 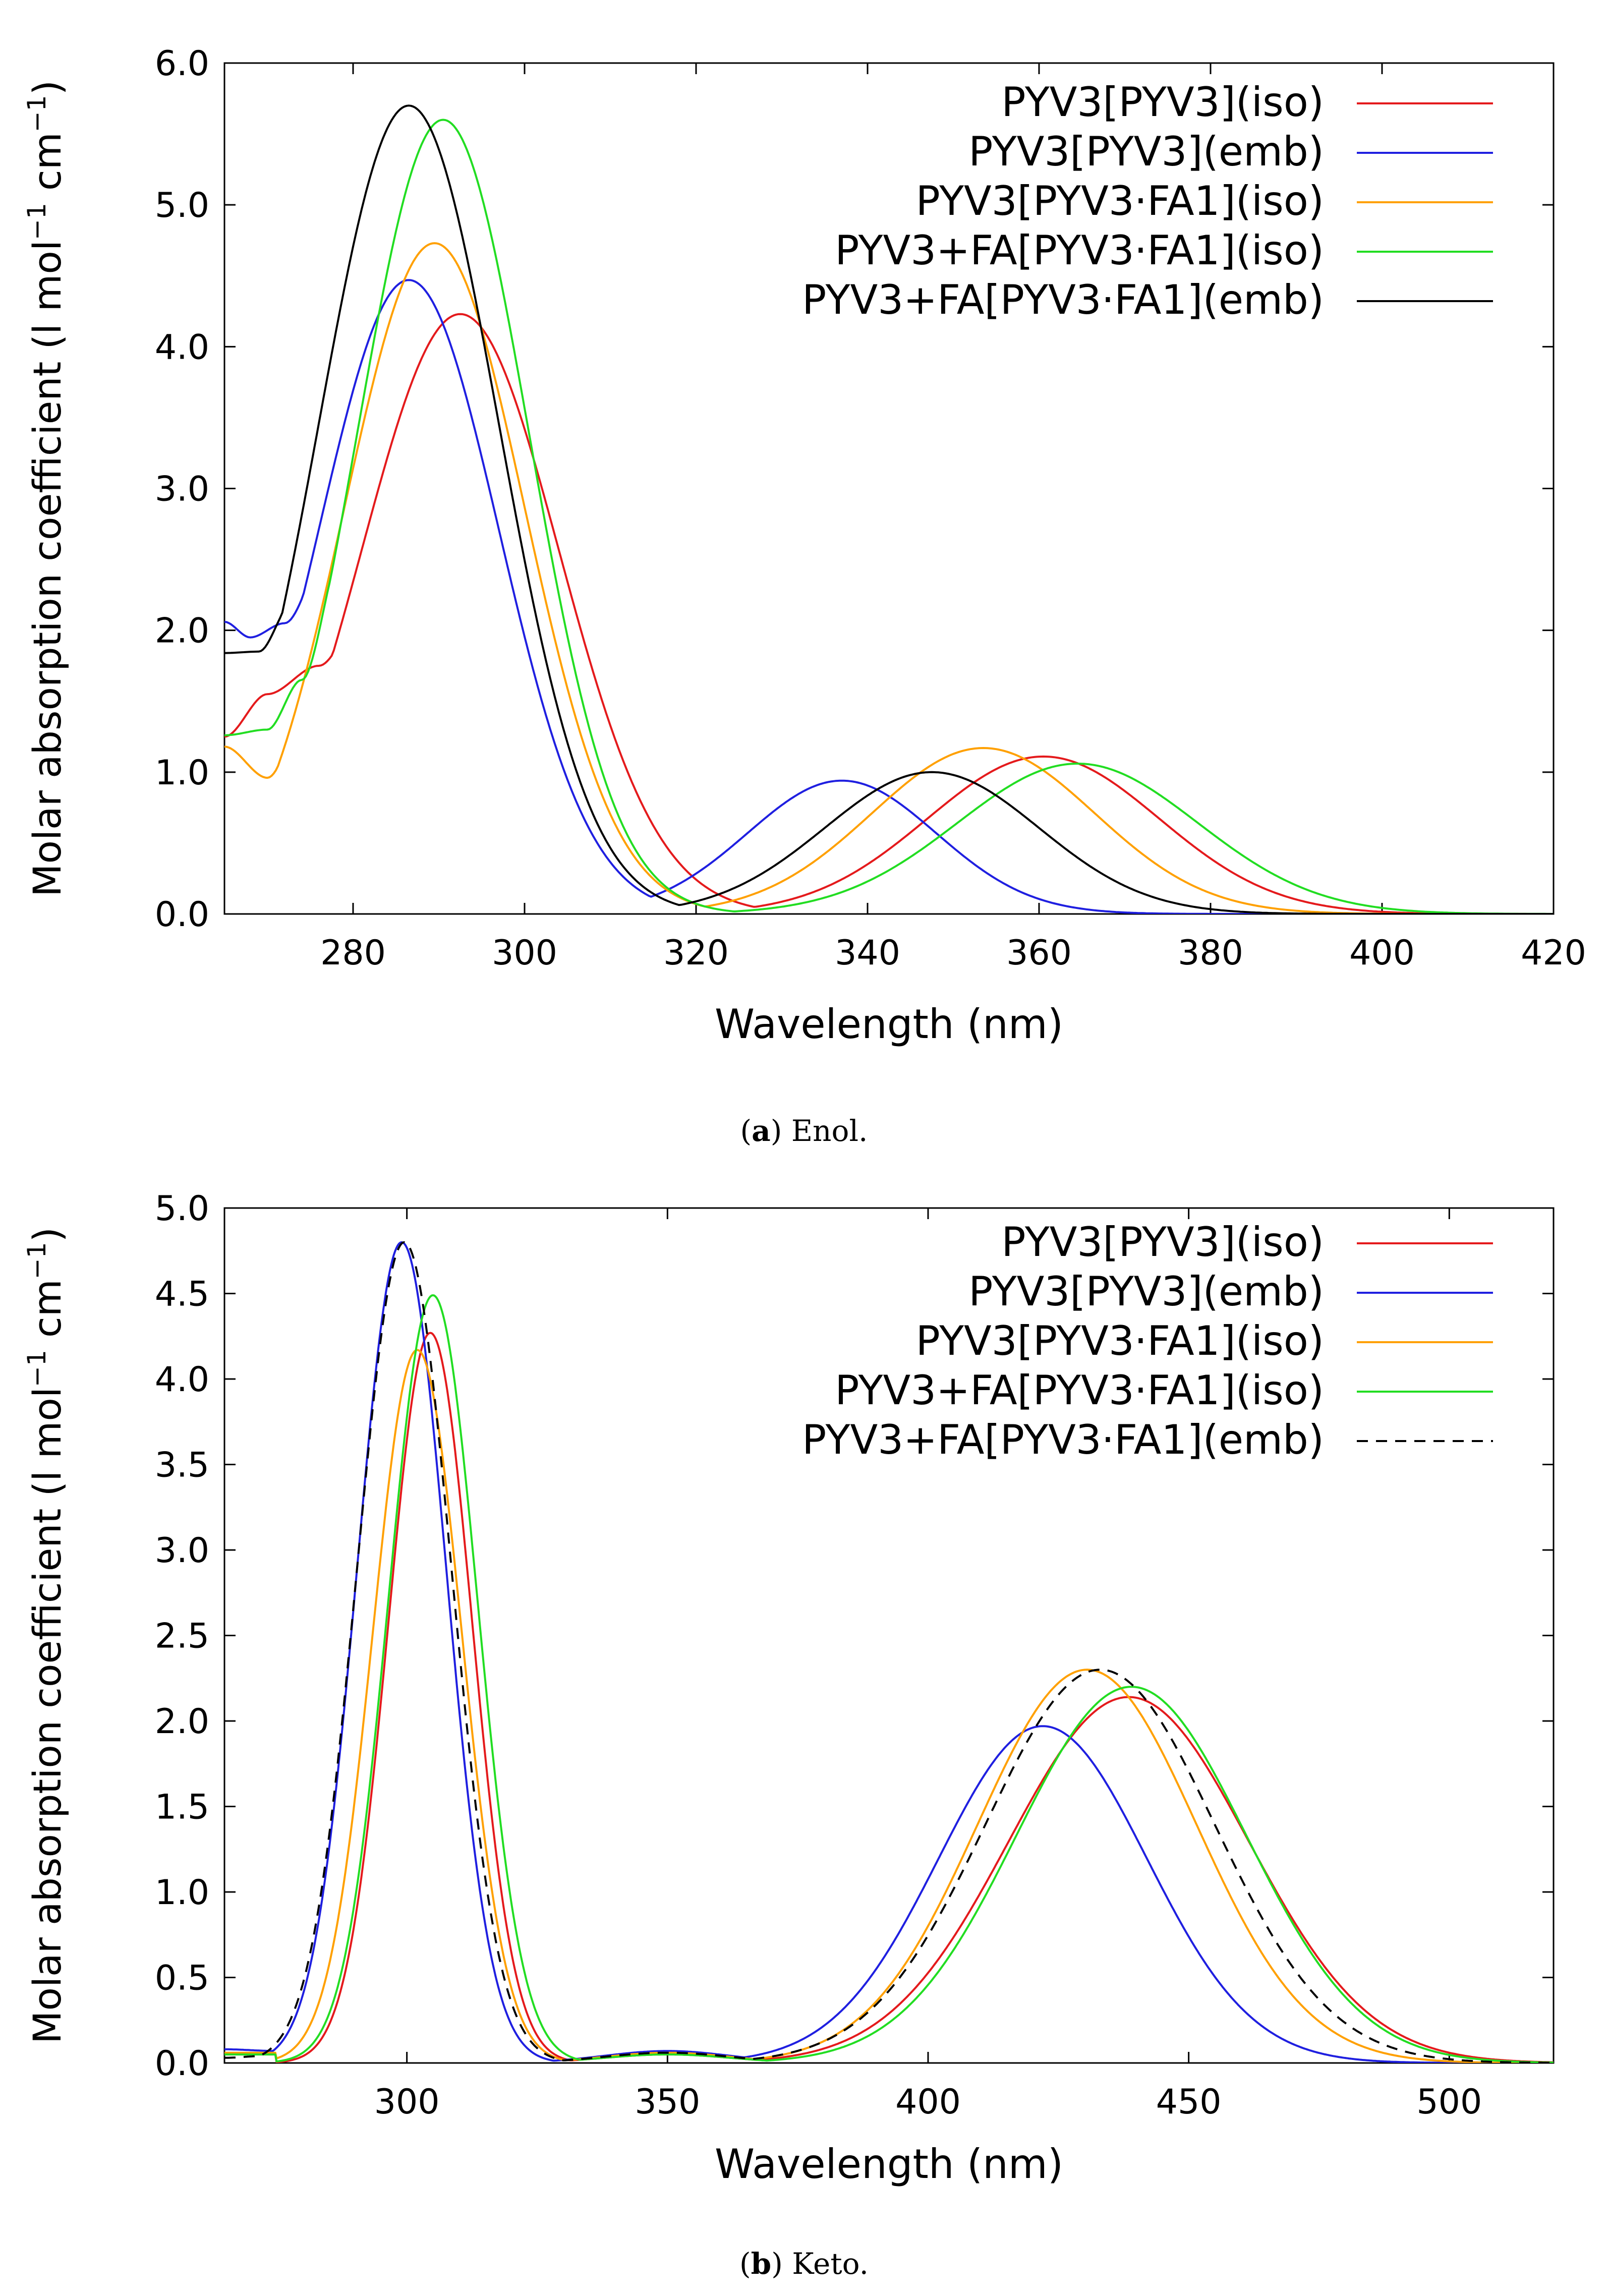 I want to click on caption-a-text: (a) Enol., so click(x=804, y=1131).